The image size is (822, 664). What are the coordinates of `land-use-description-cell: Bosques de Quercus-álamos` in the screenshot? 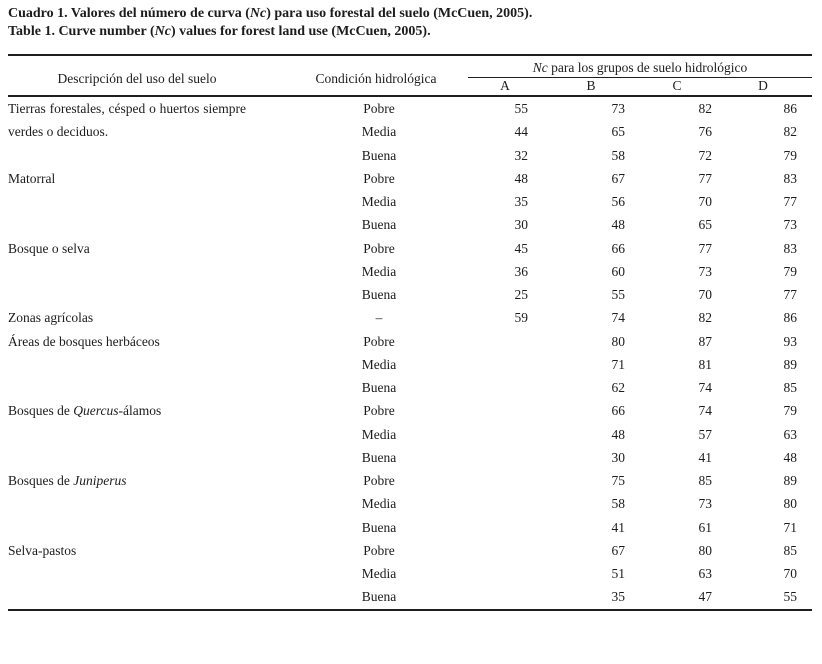 It's located at (149, 434).